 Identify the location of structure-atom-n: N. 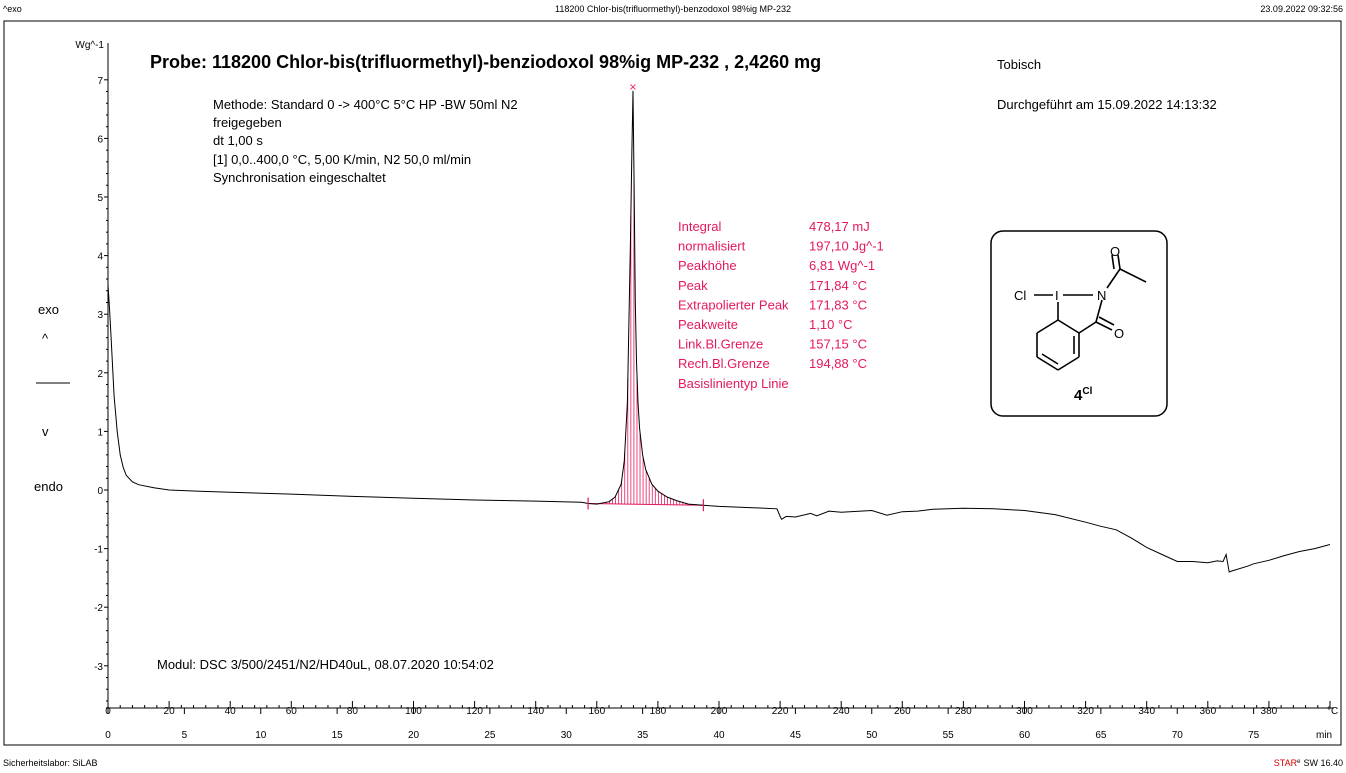
(1101, 295).